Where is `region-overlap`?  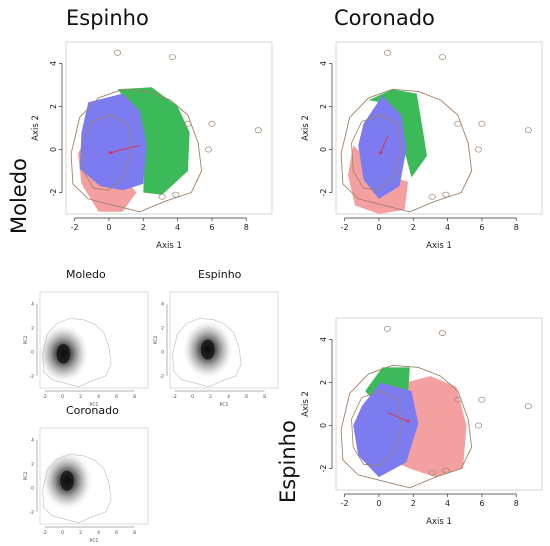
region-overlap is located at coordinates (113, 142).